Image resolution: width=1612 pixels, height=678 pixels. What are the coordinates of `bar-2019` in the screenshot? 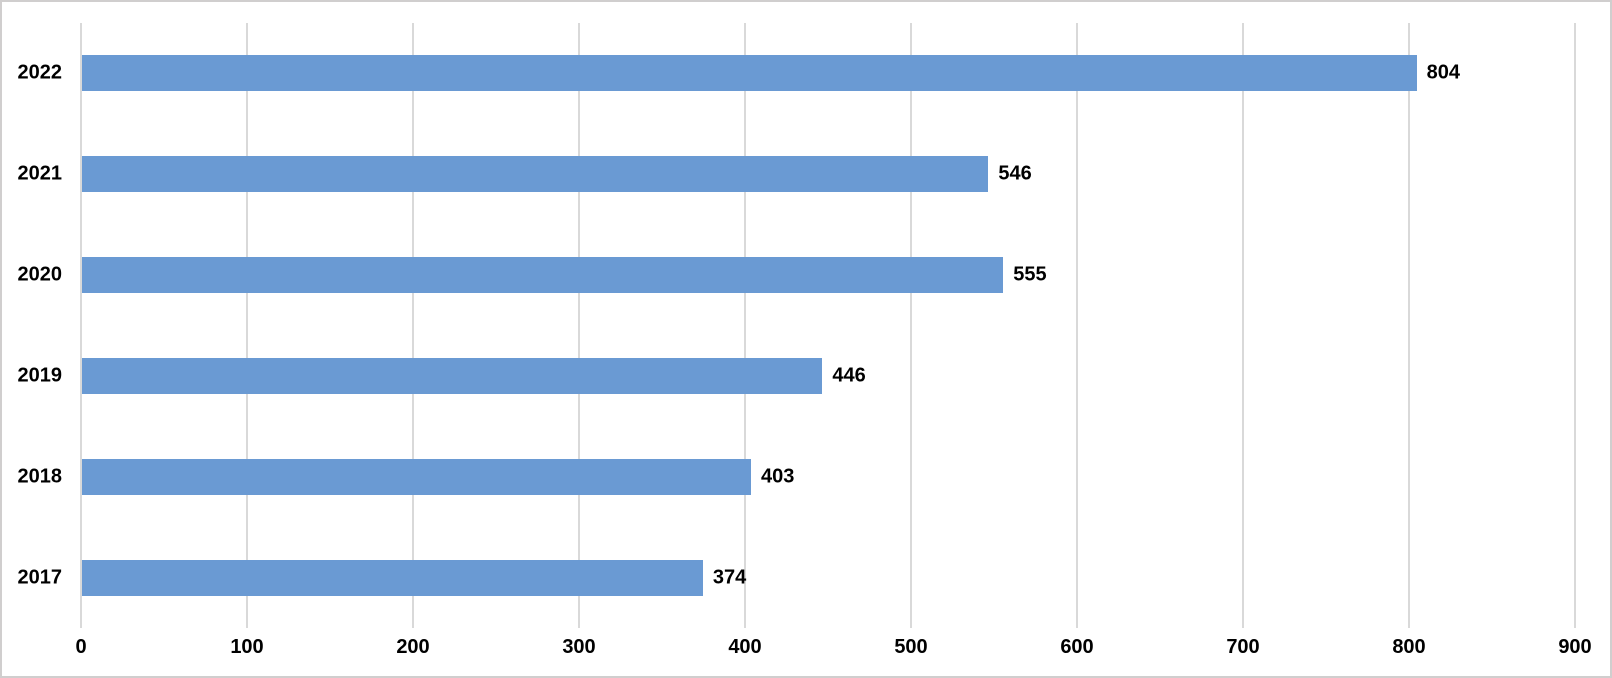 It's located at (452, 375).